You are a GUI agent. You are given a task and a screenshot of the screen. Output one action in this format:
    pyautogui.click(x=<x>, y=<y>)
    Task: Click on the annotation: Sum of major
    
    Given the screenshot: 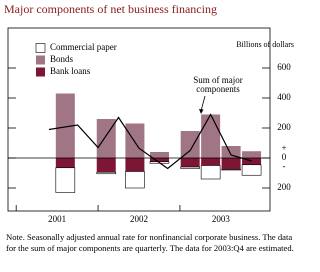 What is the action you would take?
    pyautogui.click(x=218, y=80)
    